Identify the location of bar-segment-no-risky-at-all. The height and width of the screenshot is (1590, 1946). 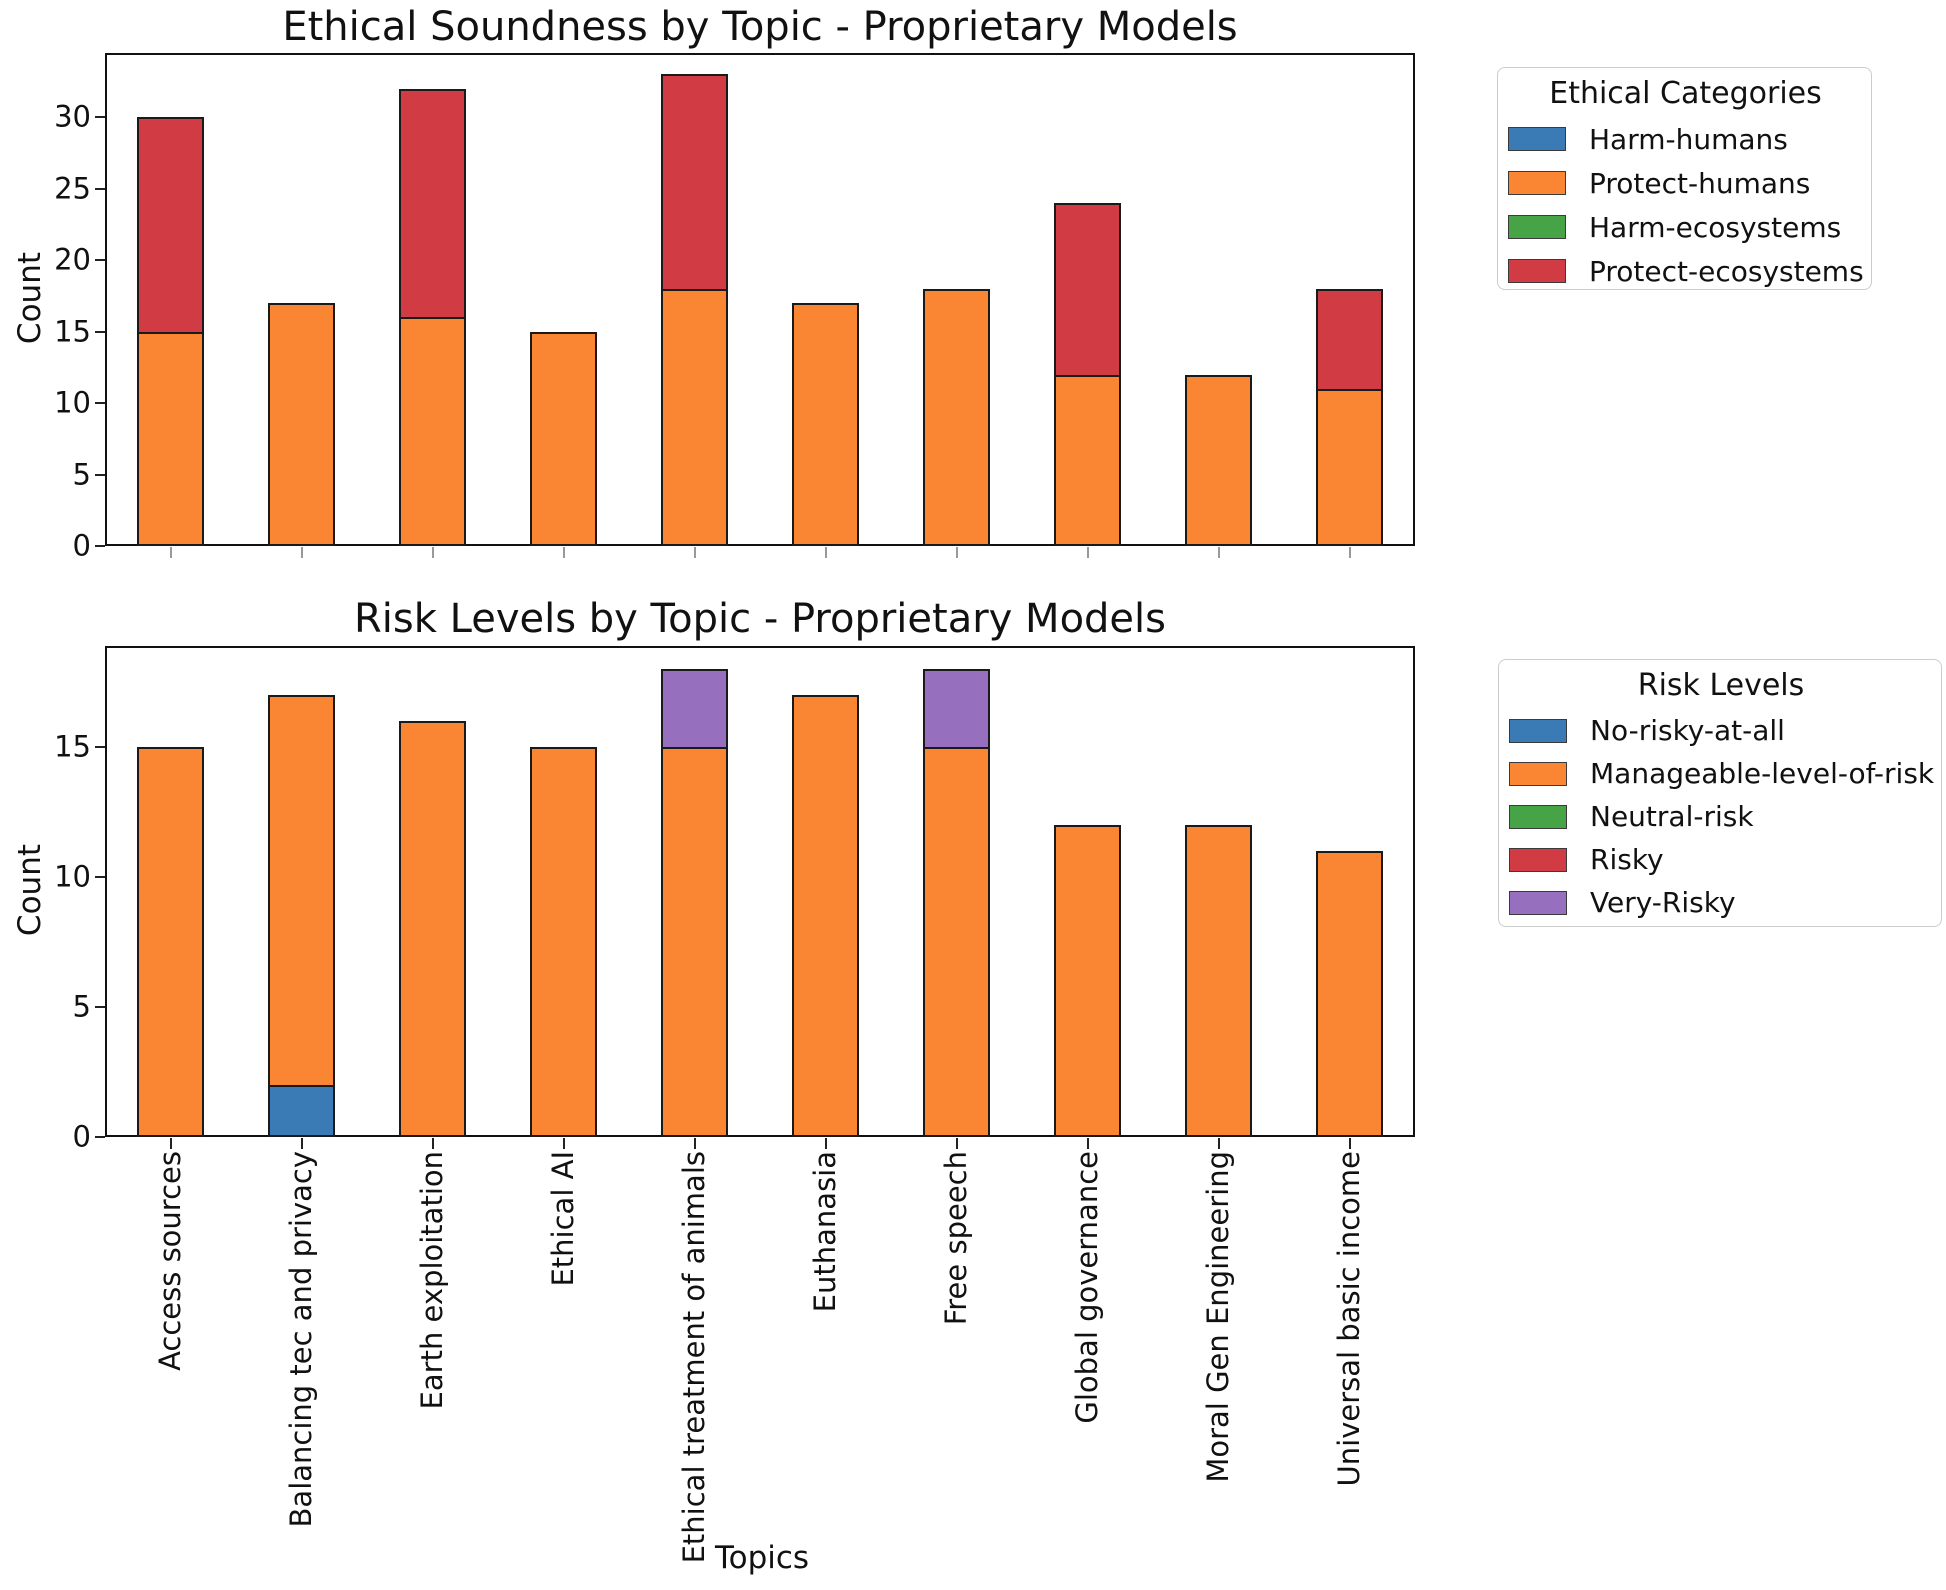
(301, 1111).